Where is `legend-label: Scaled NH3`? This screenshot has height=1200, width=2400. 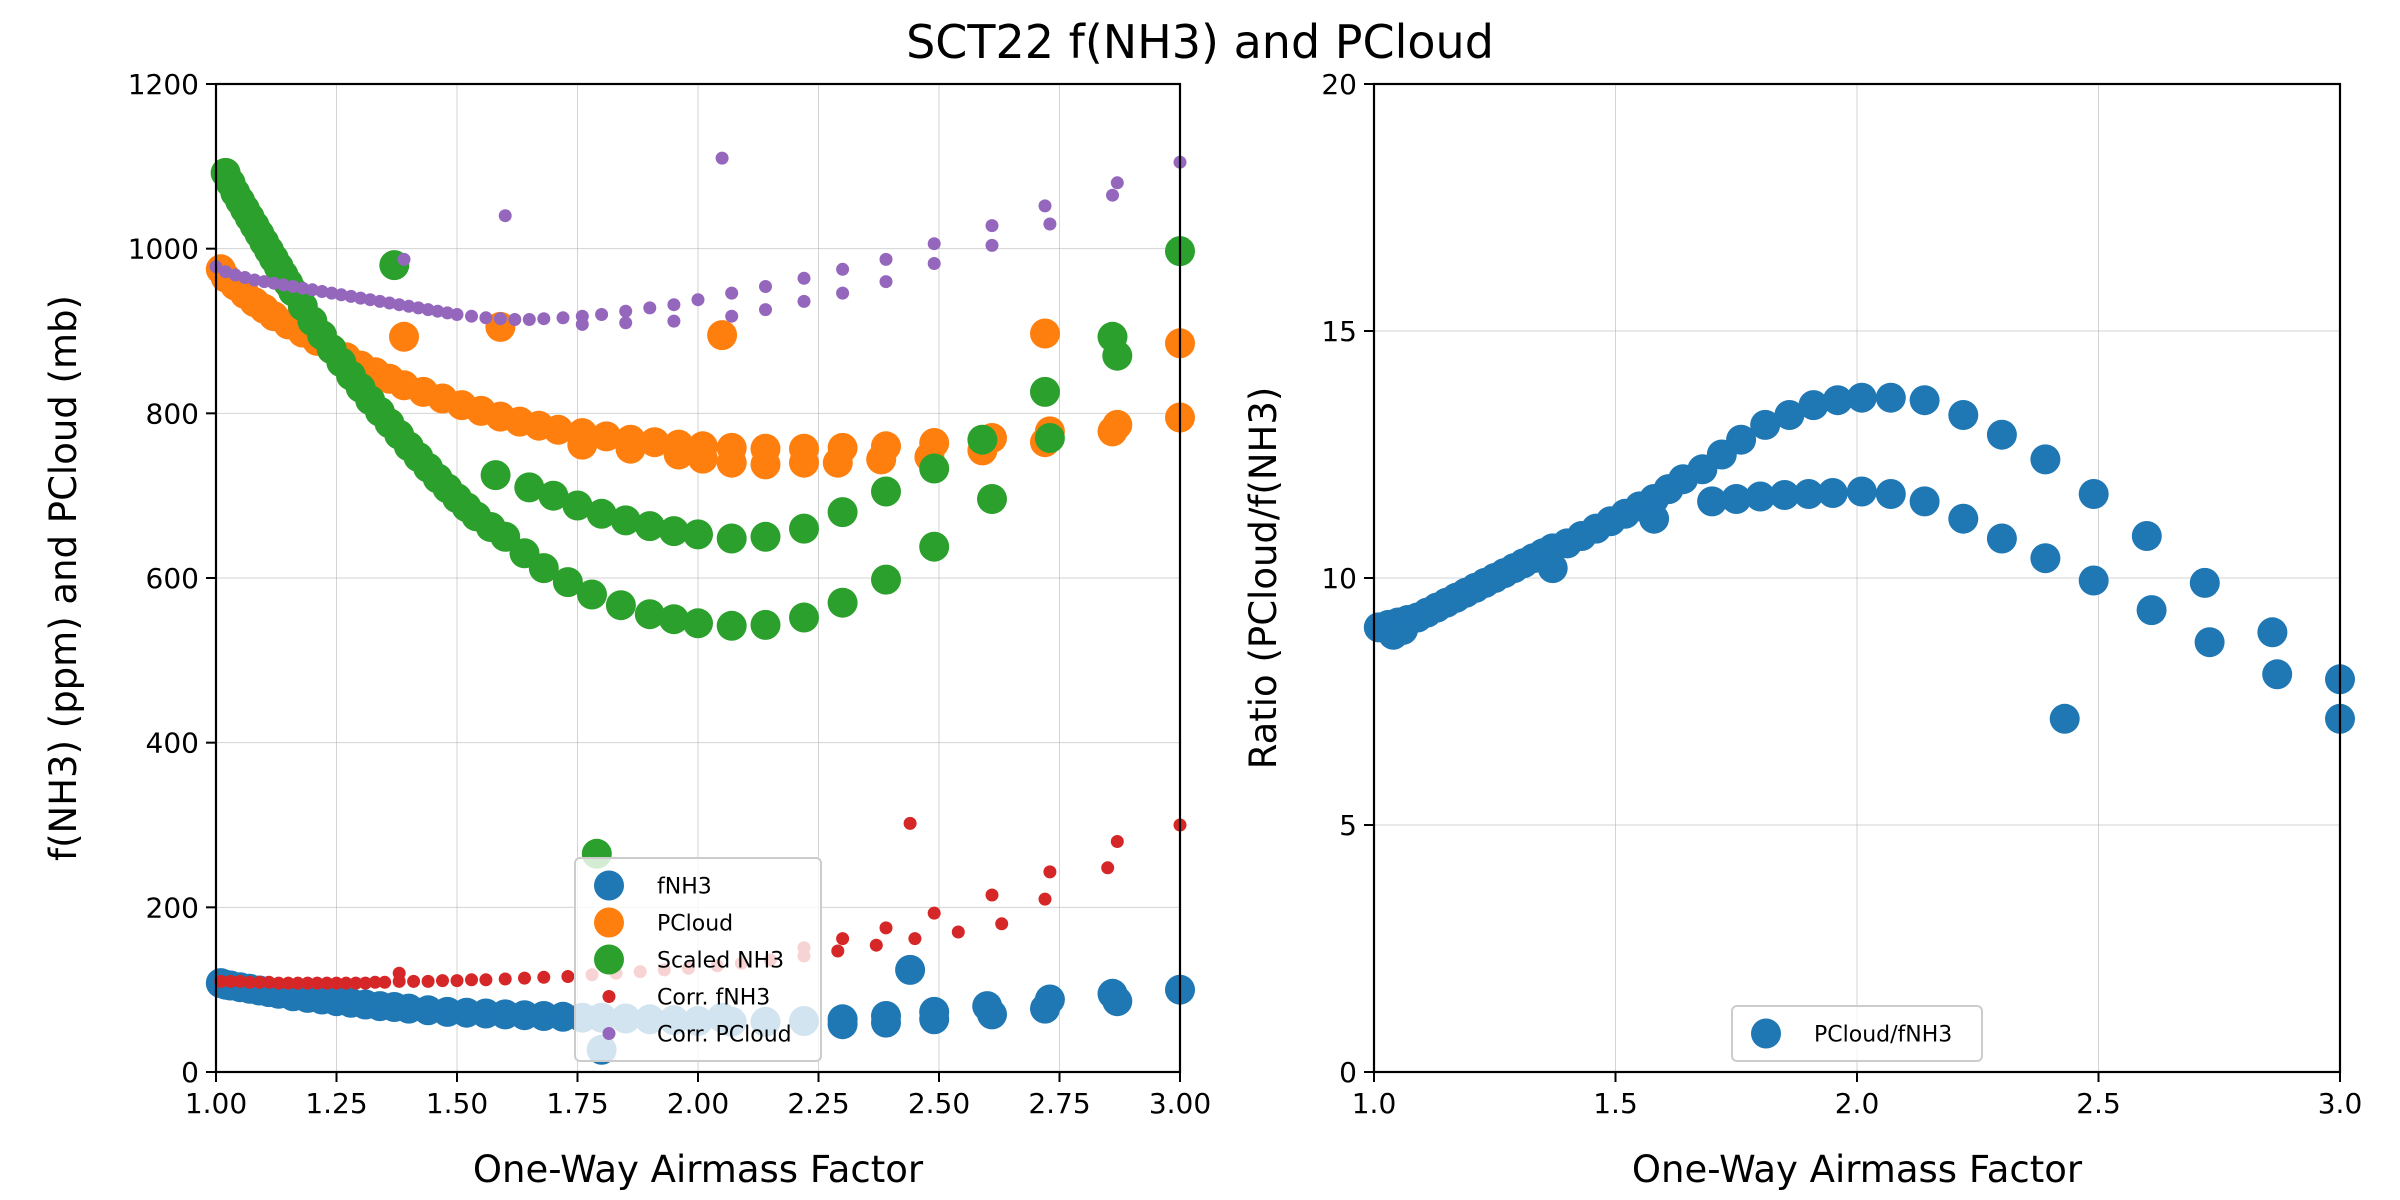
legend-label: Scaled NH3 is located at coordinates (720, 961).